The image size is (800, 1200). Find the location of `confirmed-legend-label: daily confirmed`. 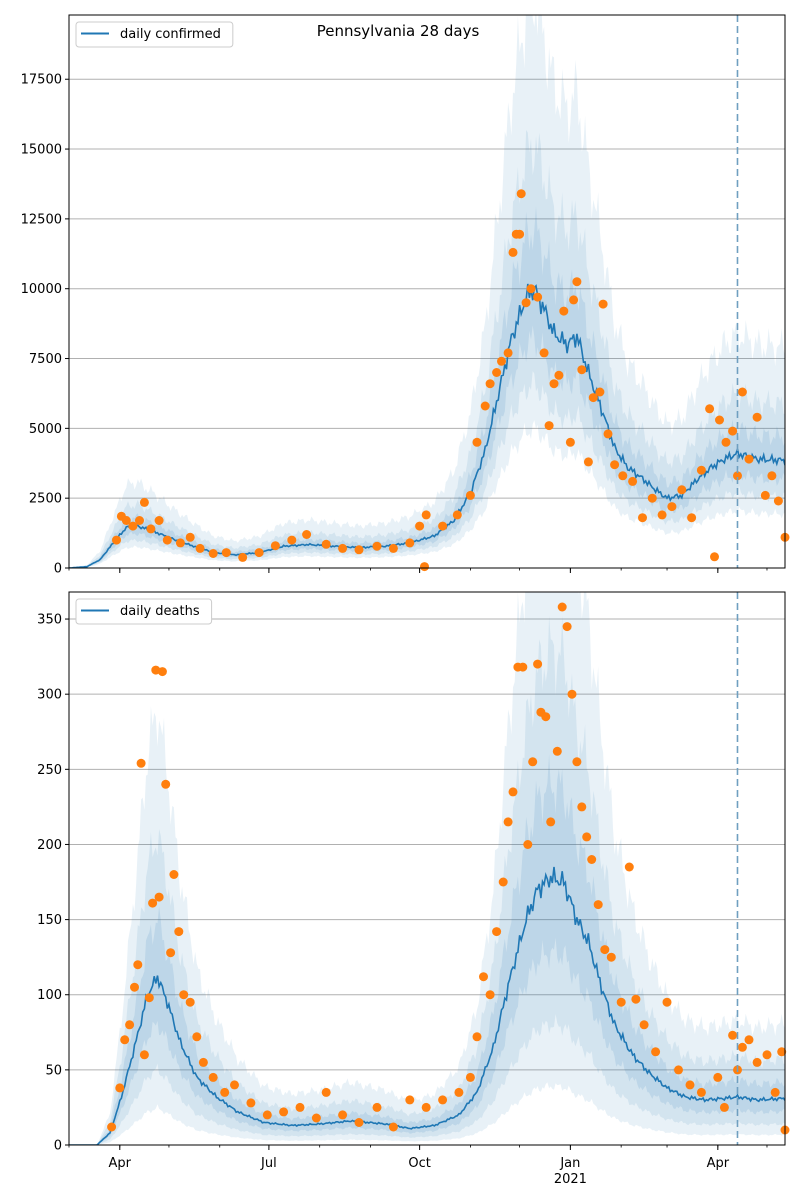

confirmed-legend-label: daily confirmed is located at coordinates (170, 34).